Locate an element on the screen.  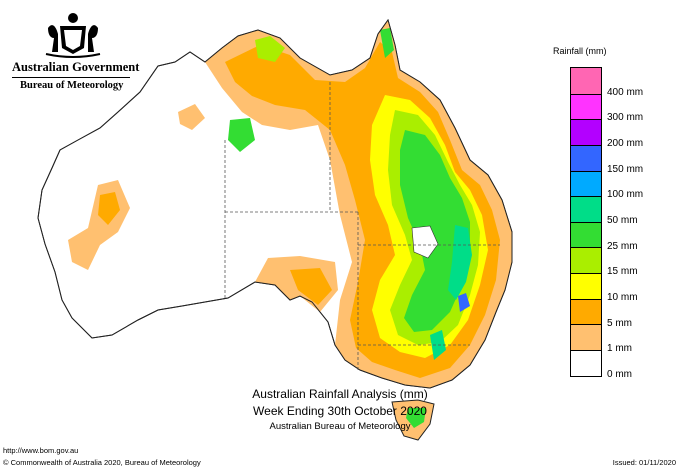
legend-label: 10 mm is located at coordinates (622, 297).